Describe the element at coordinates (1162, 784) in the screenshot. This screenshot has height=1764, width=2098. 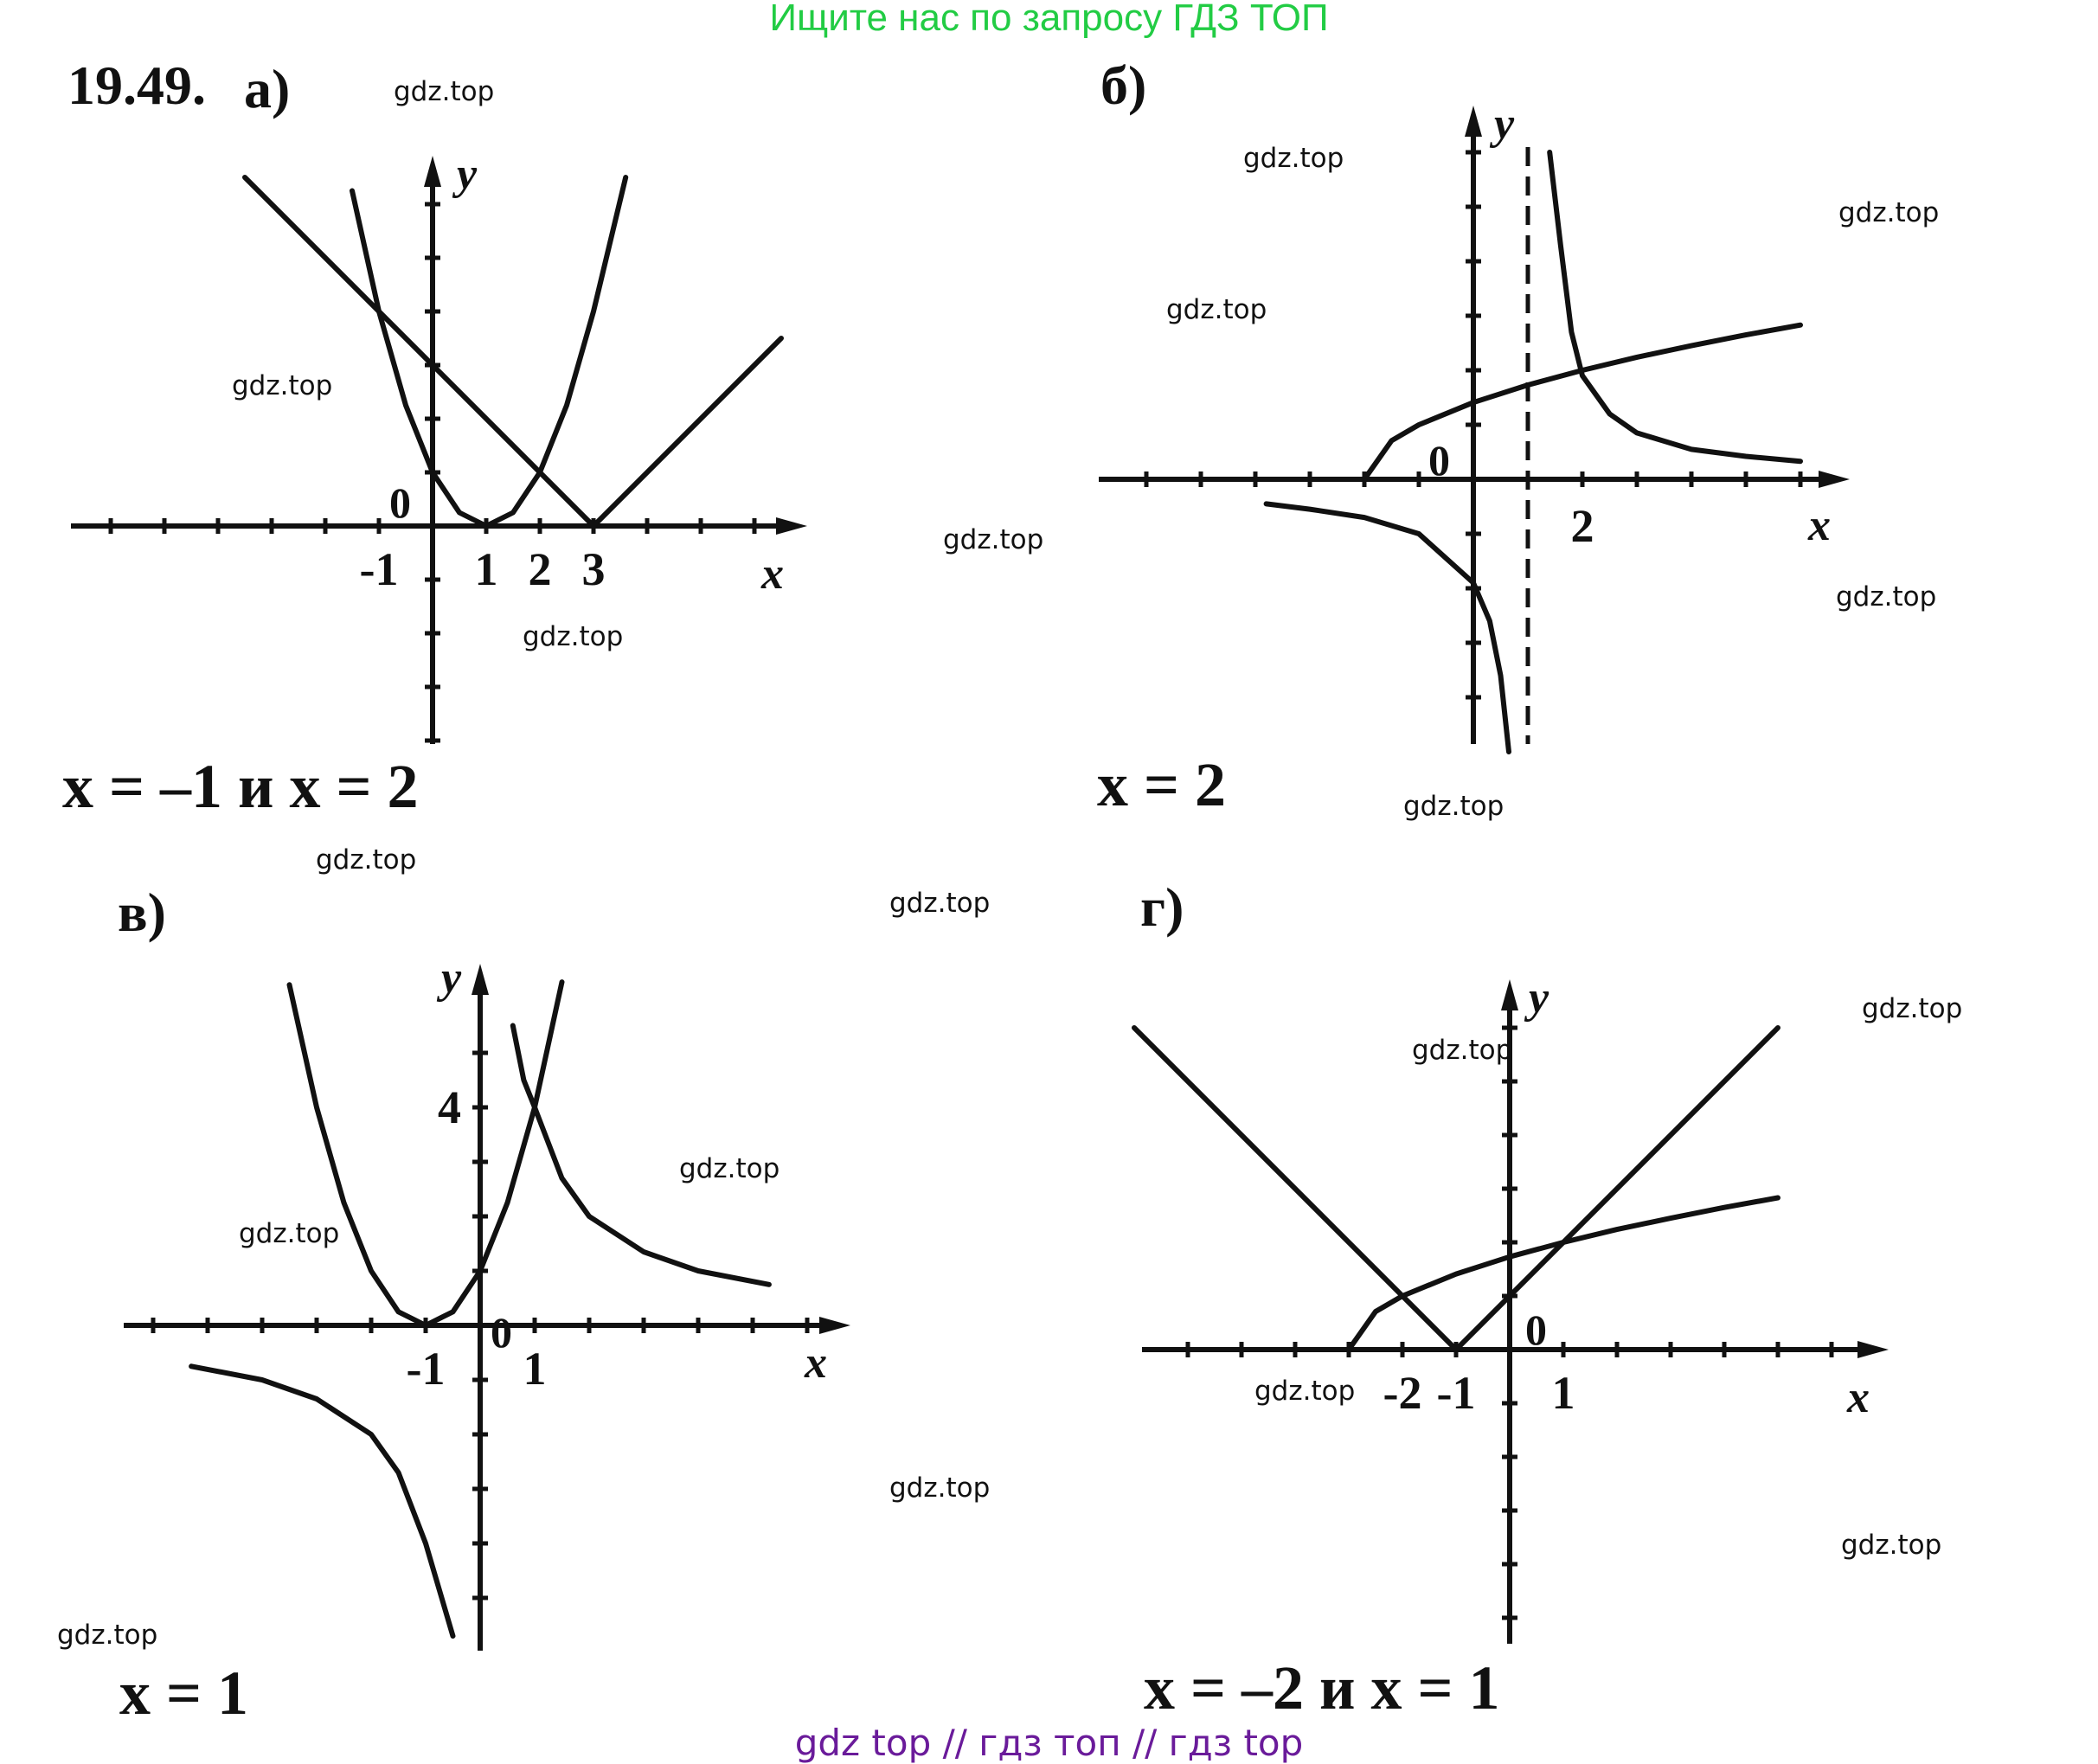
I see `answer-b: x = 2` at that location.